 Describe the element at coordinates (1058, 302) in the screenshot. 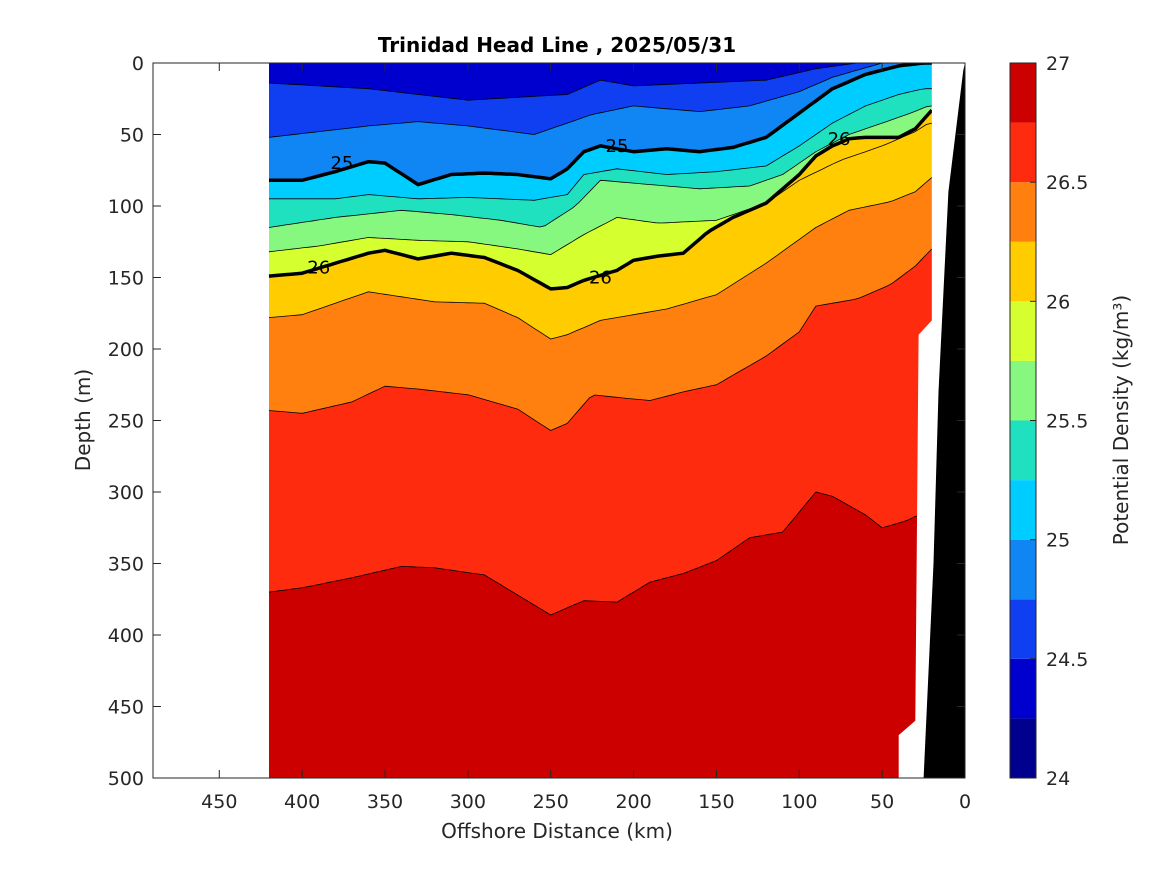

I see `colorbar-tick-label: 26` at that location.